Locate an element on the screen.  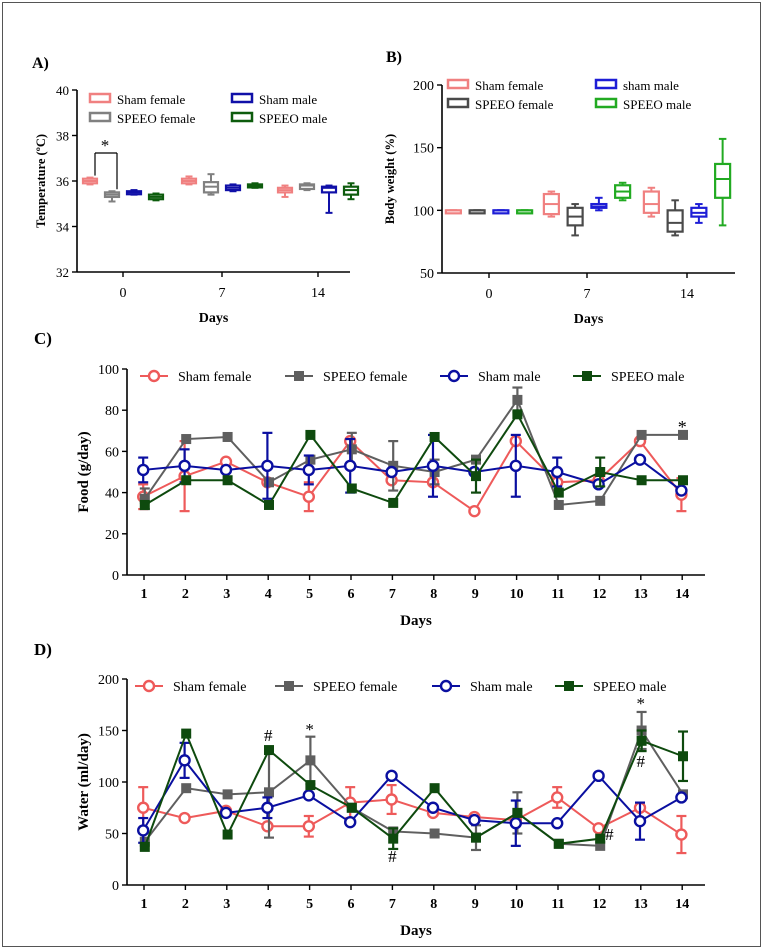
x-tick-label: 11 is located at coordinates (557, 594).